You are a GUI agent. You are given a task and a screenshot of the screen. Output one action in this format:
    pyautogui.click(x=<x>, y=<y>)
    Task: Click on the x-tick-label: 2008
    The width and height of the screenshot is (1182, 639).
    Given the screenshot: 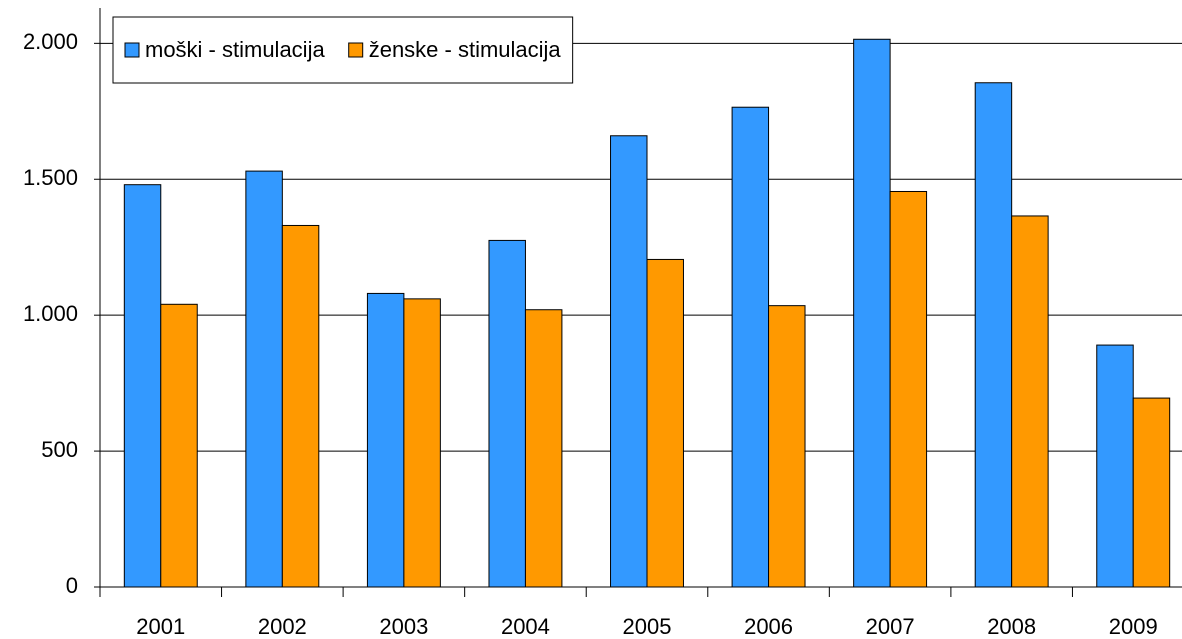 What is the action you would take?
    pyautogui.click(x=1011, y=626)
    